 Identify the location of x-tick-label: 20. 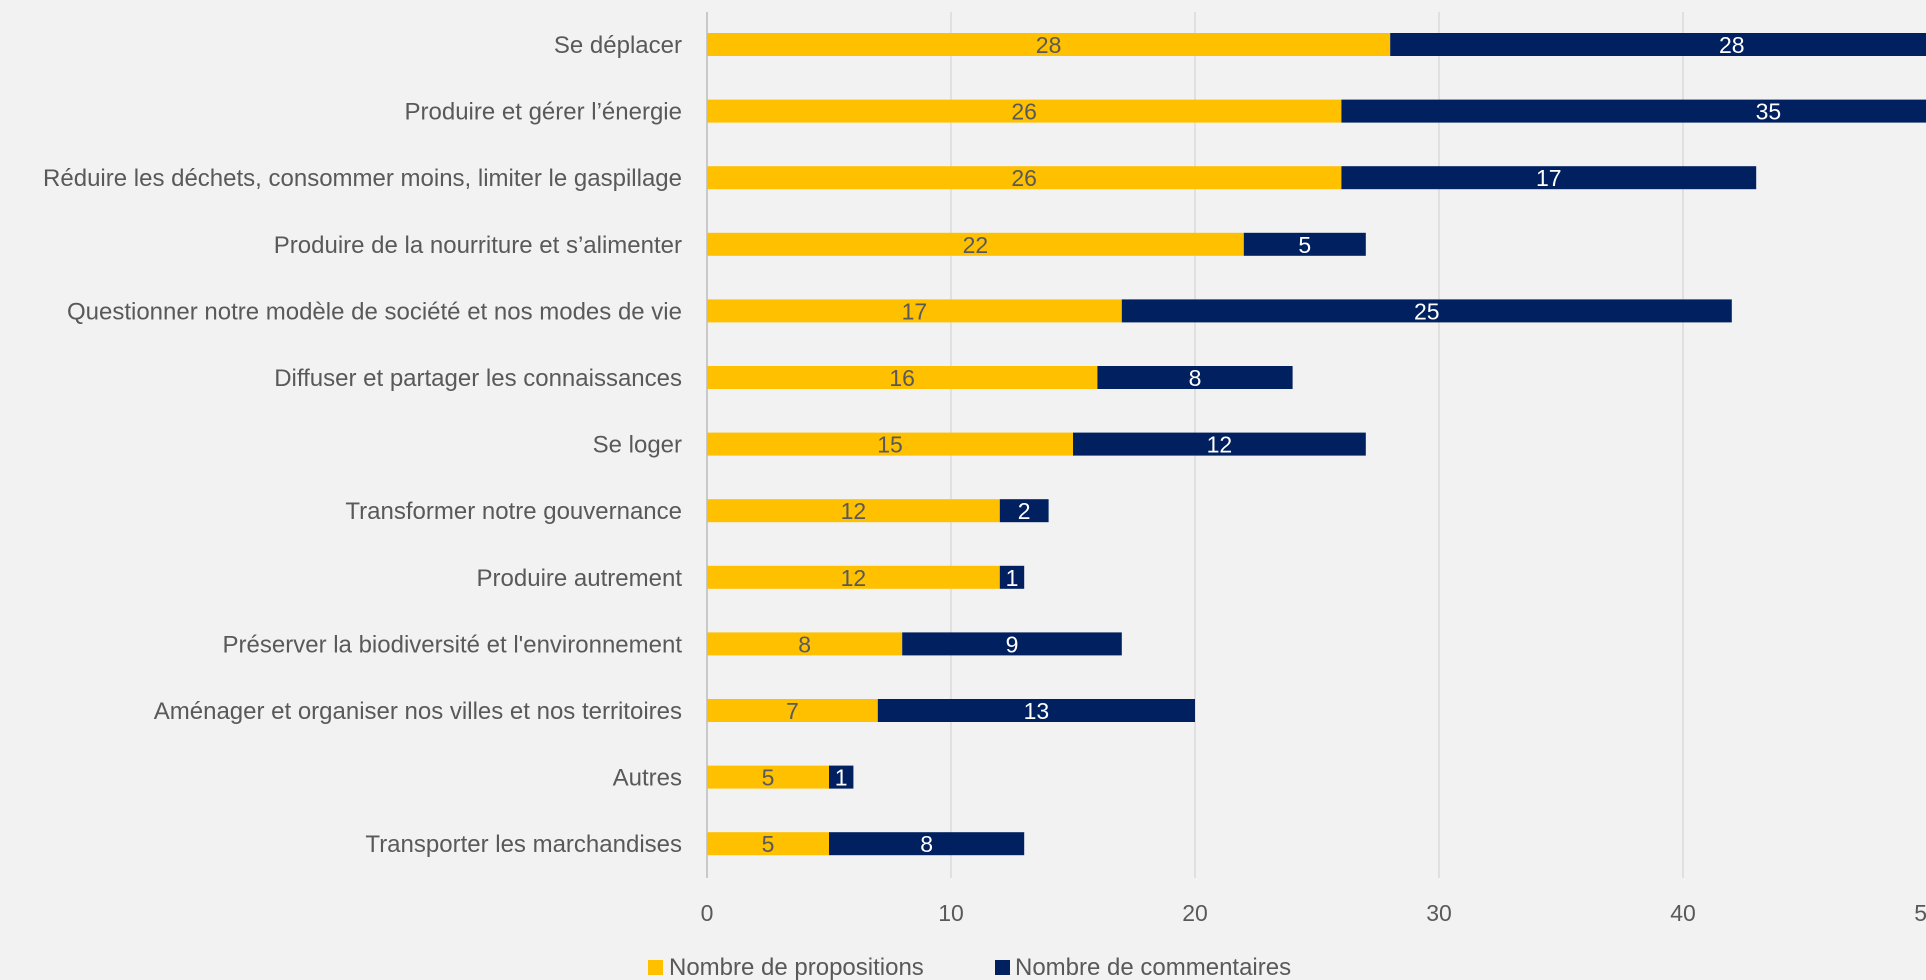
(1195, 913).